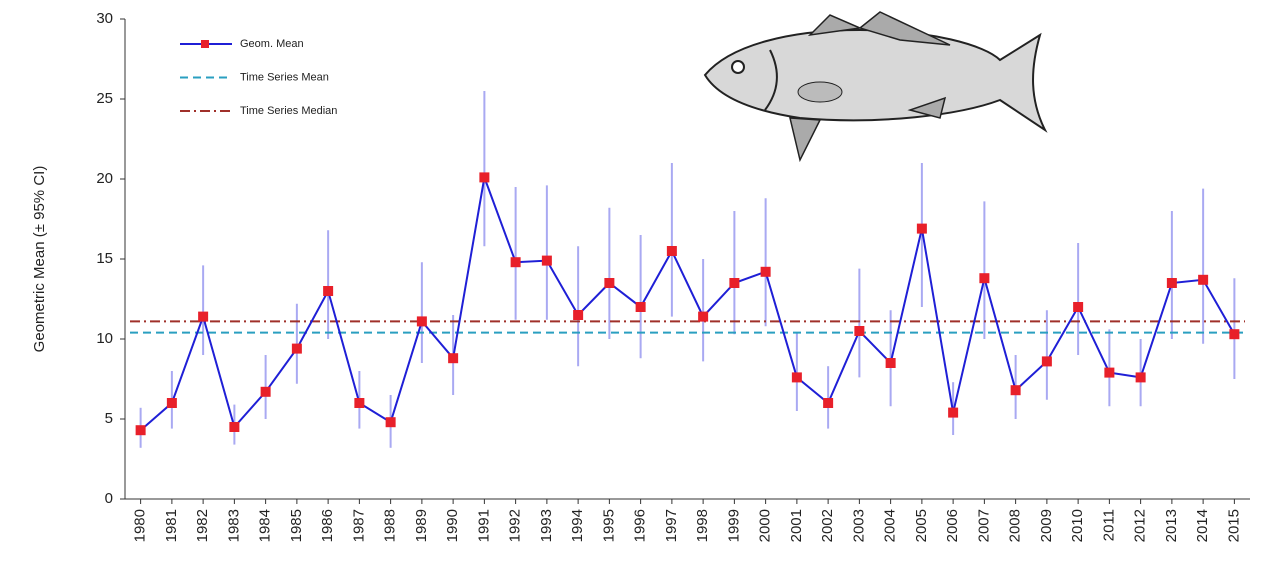 This screenshot has height=563, width=1266. What do you see at coordinates (104, 258) in the screenshot?
I see `y-tick-label: 15` at bounding box center [104, 258].